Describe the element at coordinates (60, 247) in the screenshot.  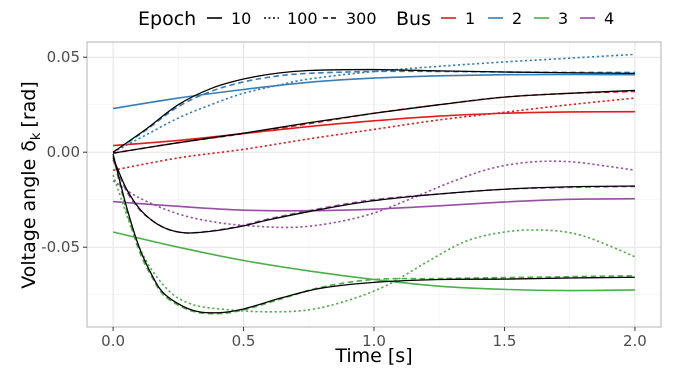
I see `y-tick-label: -0.05` at that location.